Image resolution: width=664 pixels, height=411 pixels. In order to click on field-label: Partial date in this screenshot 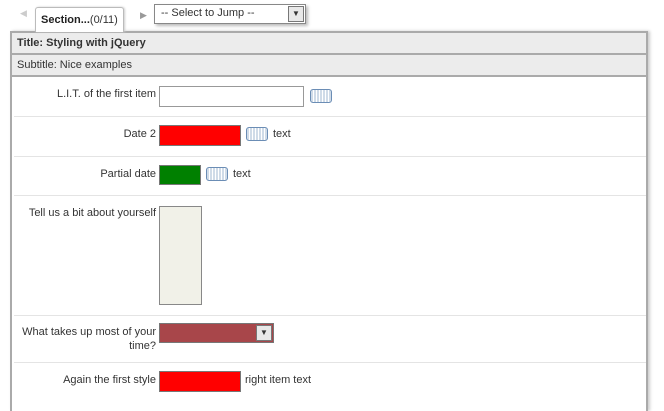, I will do `click(128, 174)`.